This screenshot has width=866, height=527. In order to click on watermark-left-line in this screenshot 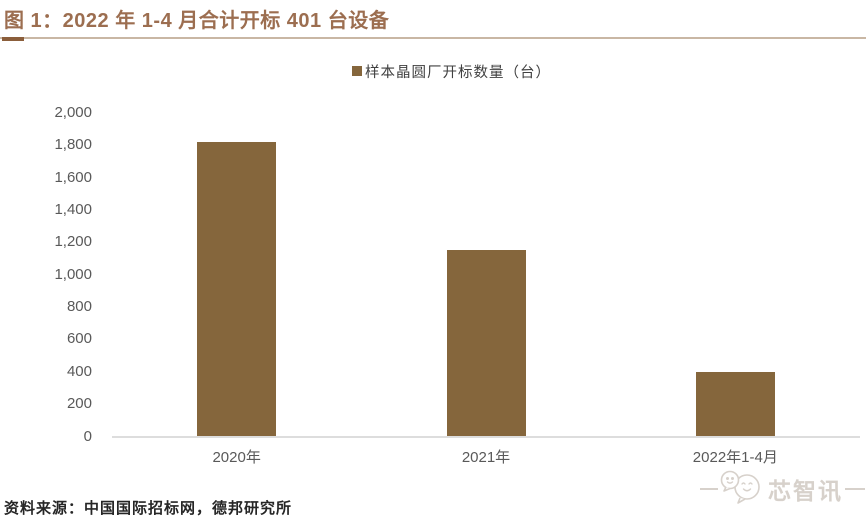, I will do `click(709, 489)`.